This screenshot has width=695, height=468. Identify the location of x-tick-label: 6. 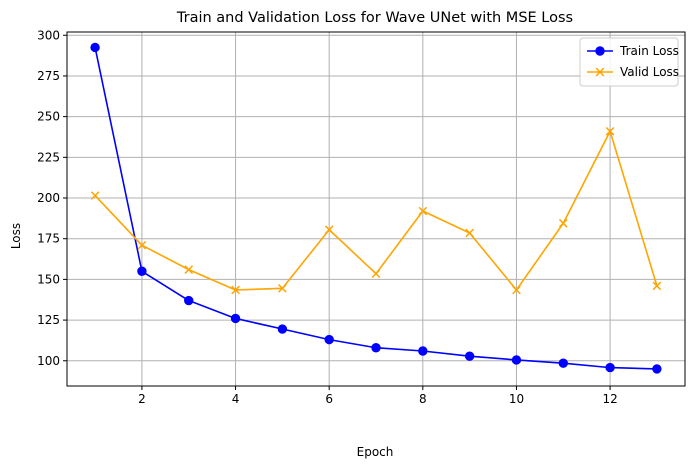
(329, 399).